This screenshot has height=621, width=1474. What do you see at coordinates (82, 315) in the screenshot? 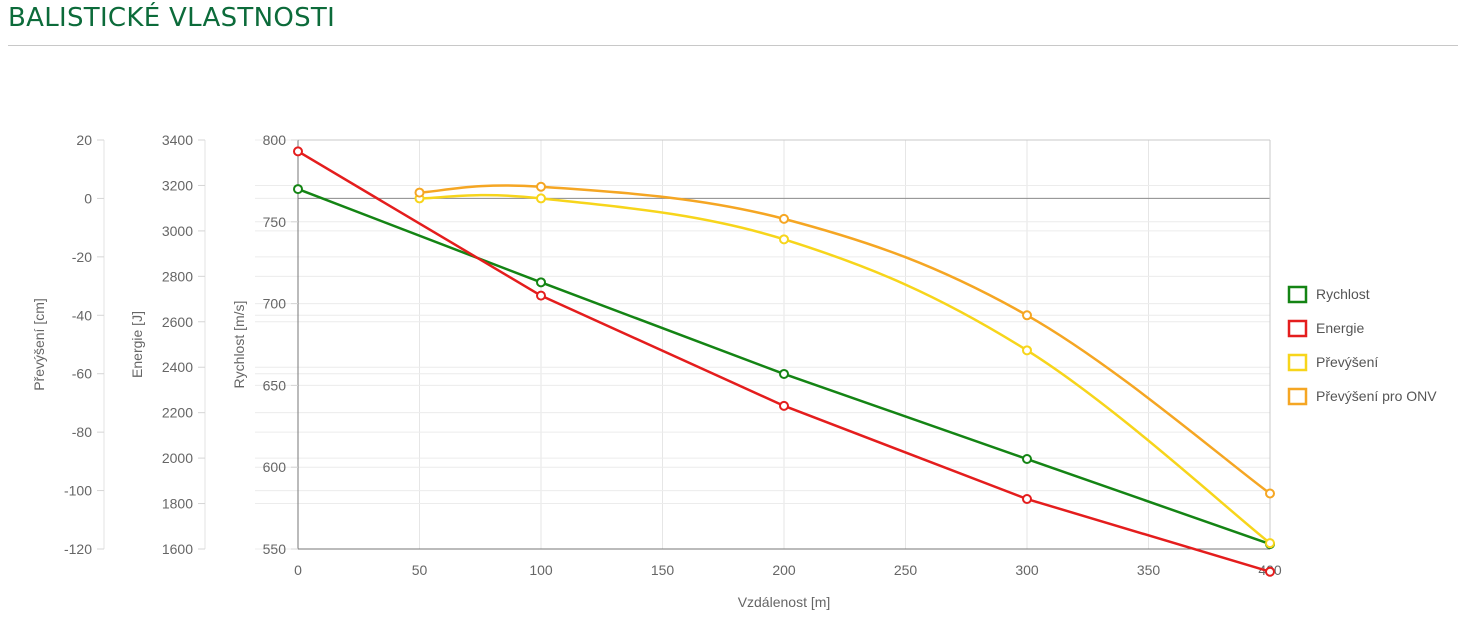
I see `y-tick-label-prevyseni: -40` at bounding box center [82, 315].